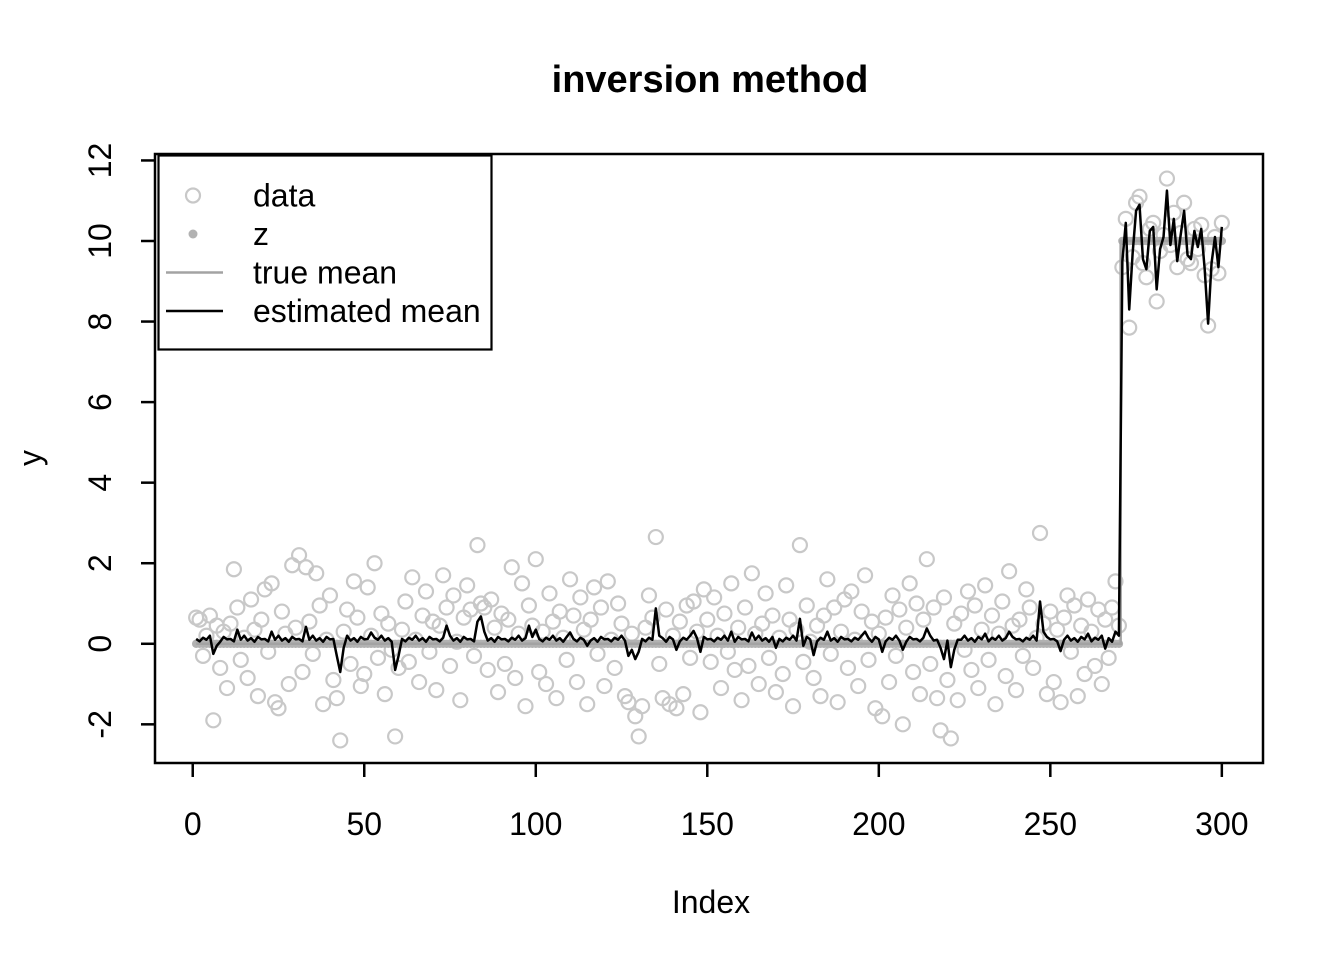 This screenshot has width=1344, height=960. I want to click on x-axis-label: Index, so click(711, 902).